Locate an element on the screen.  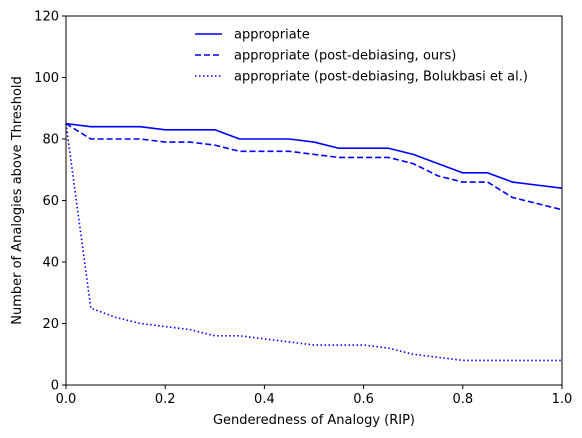
x-tick-label: 0.6 is located at coordinates (363, 399).